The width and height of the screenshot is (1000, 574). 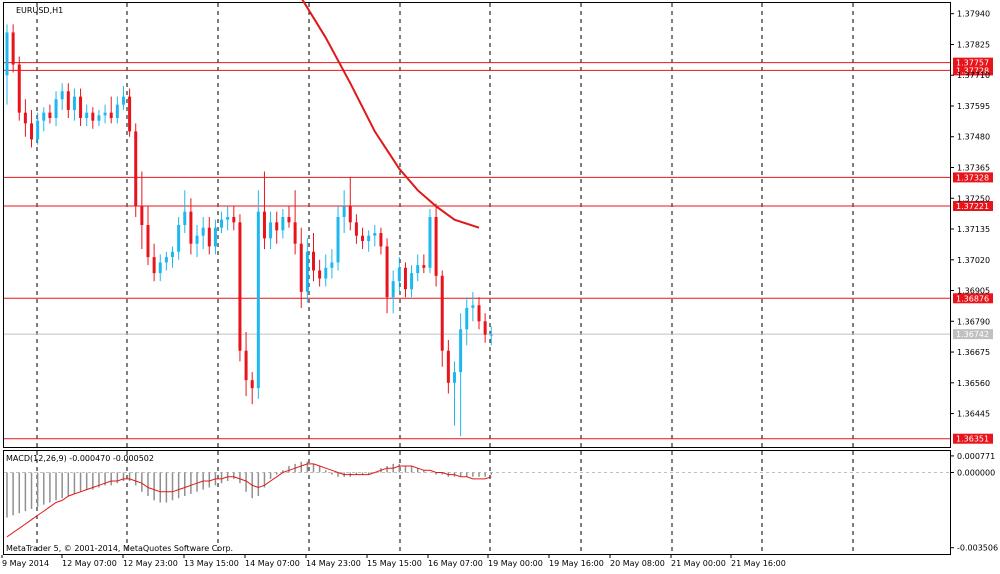 I want to click on macd-signal-line, so click(x=249, y=500).